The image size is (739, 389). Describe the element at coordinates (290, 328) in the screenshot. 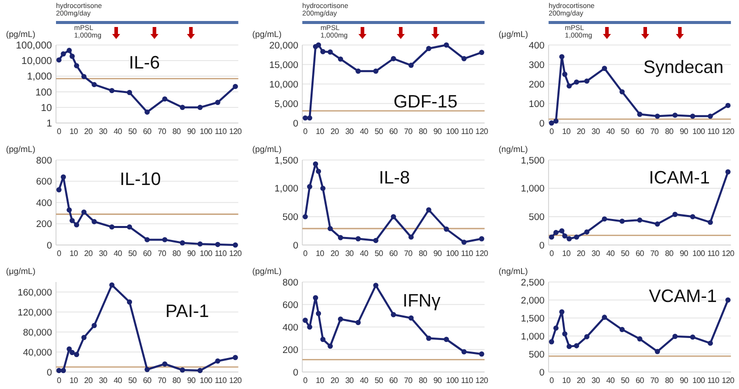

I see `y-tick-label: 400` at that location.